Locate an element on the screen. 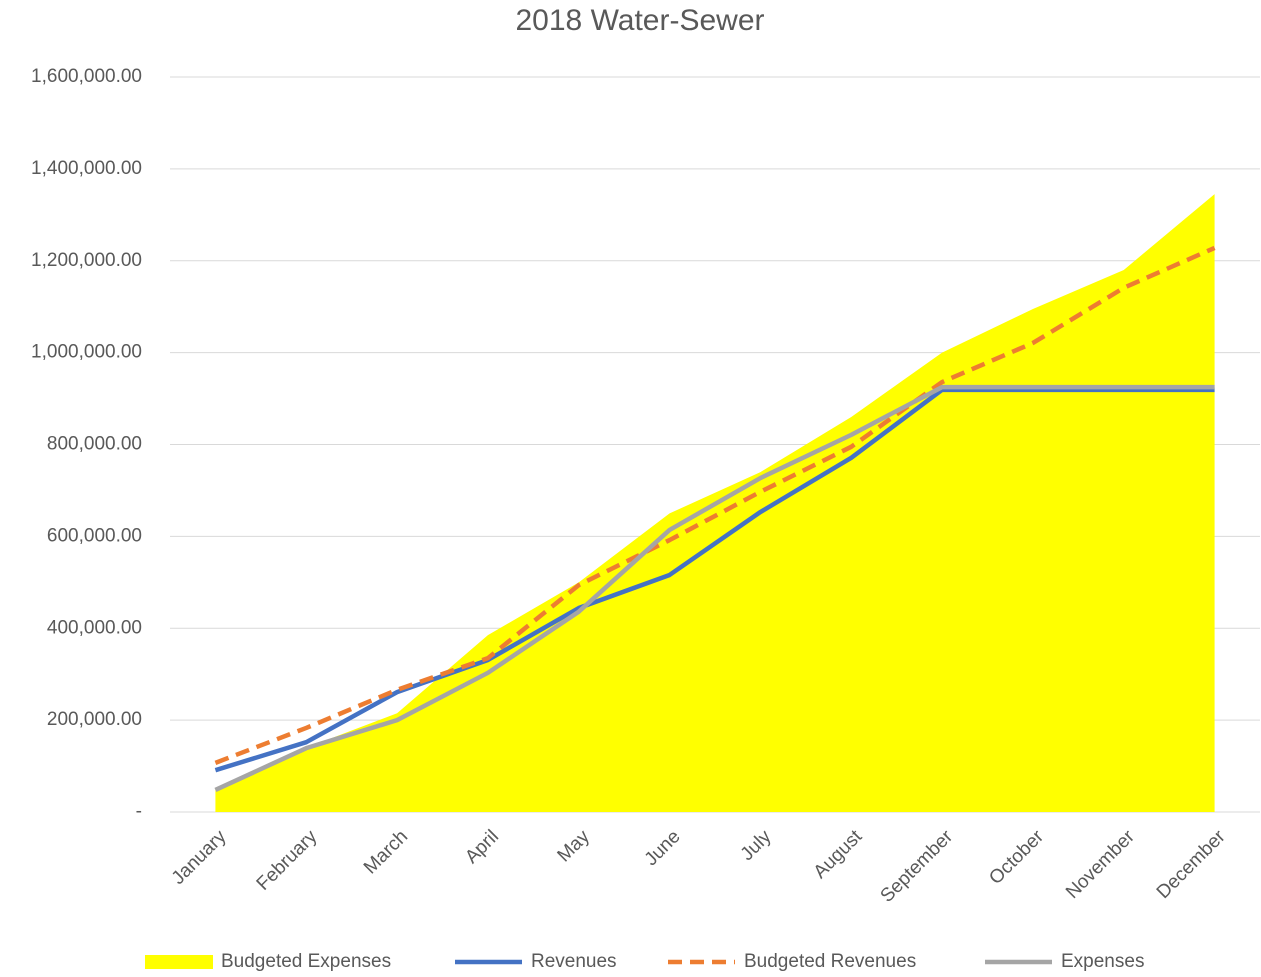 The width and height of the screenshot is (1261, 977). chart-title: 2018 Water-Sewer is located at coordinates (640, 20).